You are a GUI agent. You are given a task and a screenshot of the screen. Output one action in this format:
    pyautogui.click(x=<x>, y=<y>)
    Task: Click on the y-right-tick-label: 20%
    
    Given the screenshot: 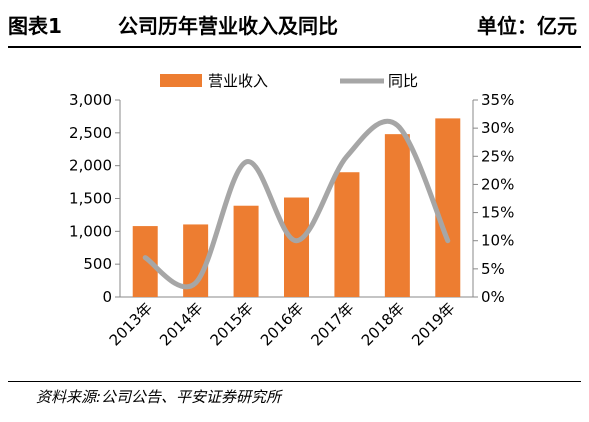 What is the action you would take?
    pyautogui.click(x=497, y=184)
    